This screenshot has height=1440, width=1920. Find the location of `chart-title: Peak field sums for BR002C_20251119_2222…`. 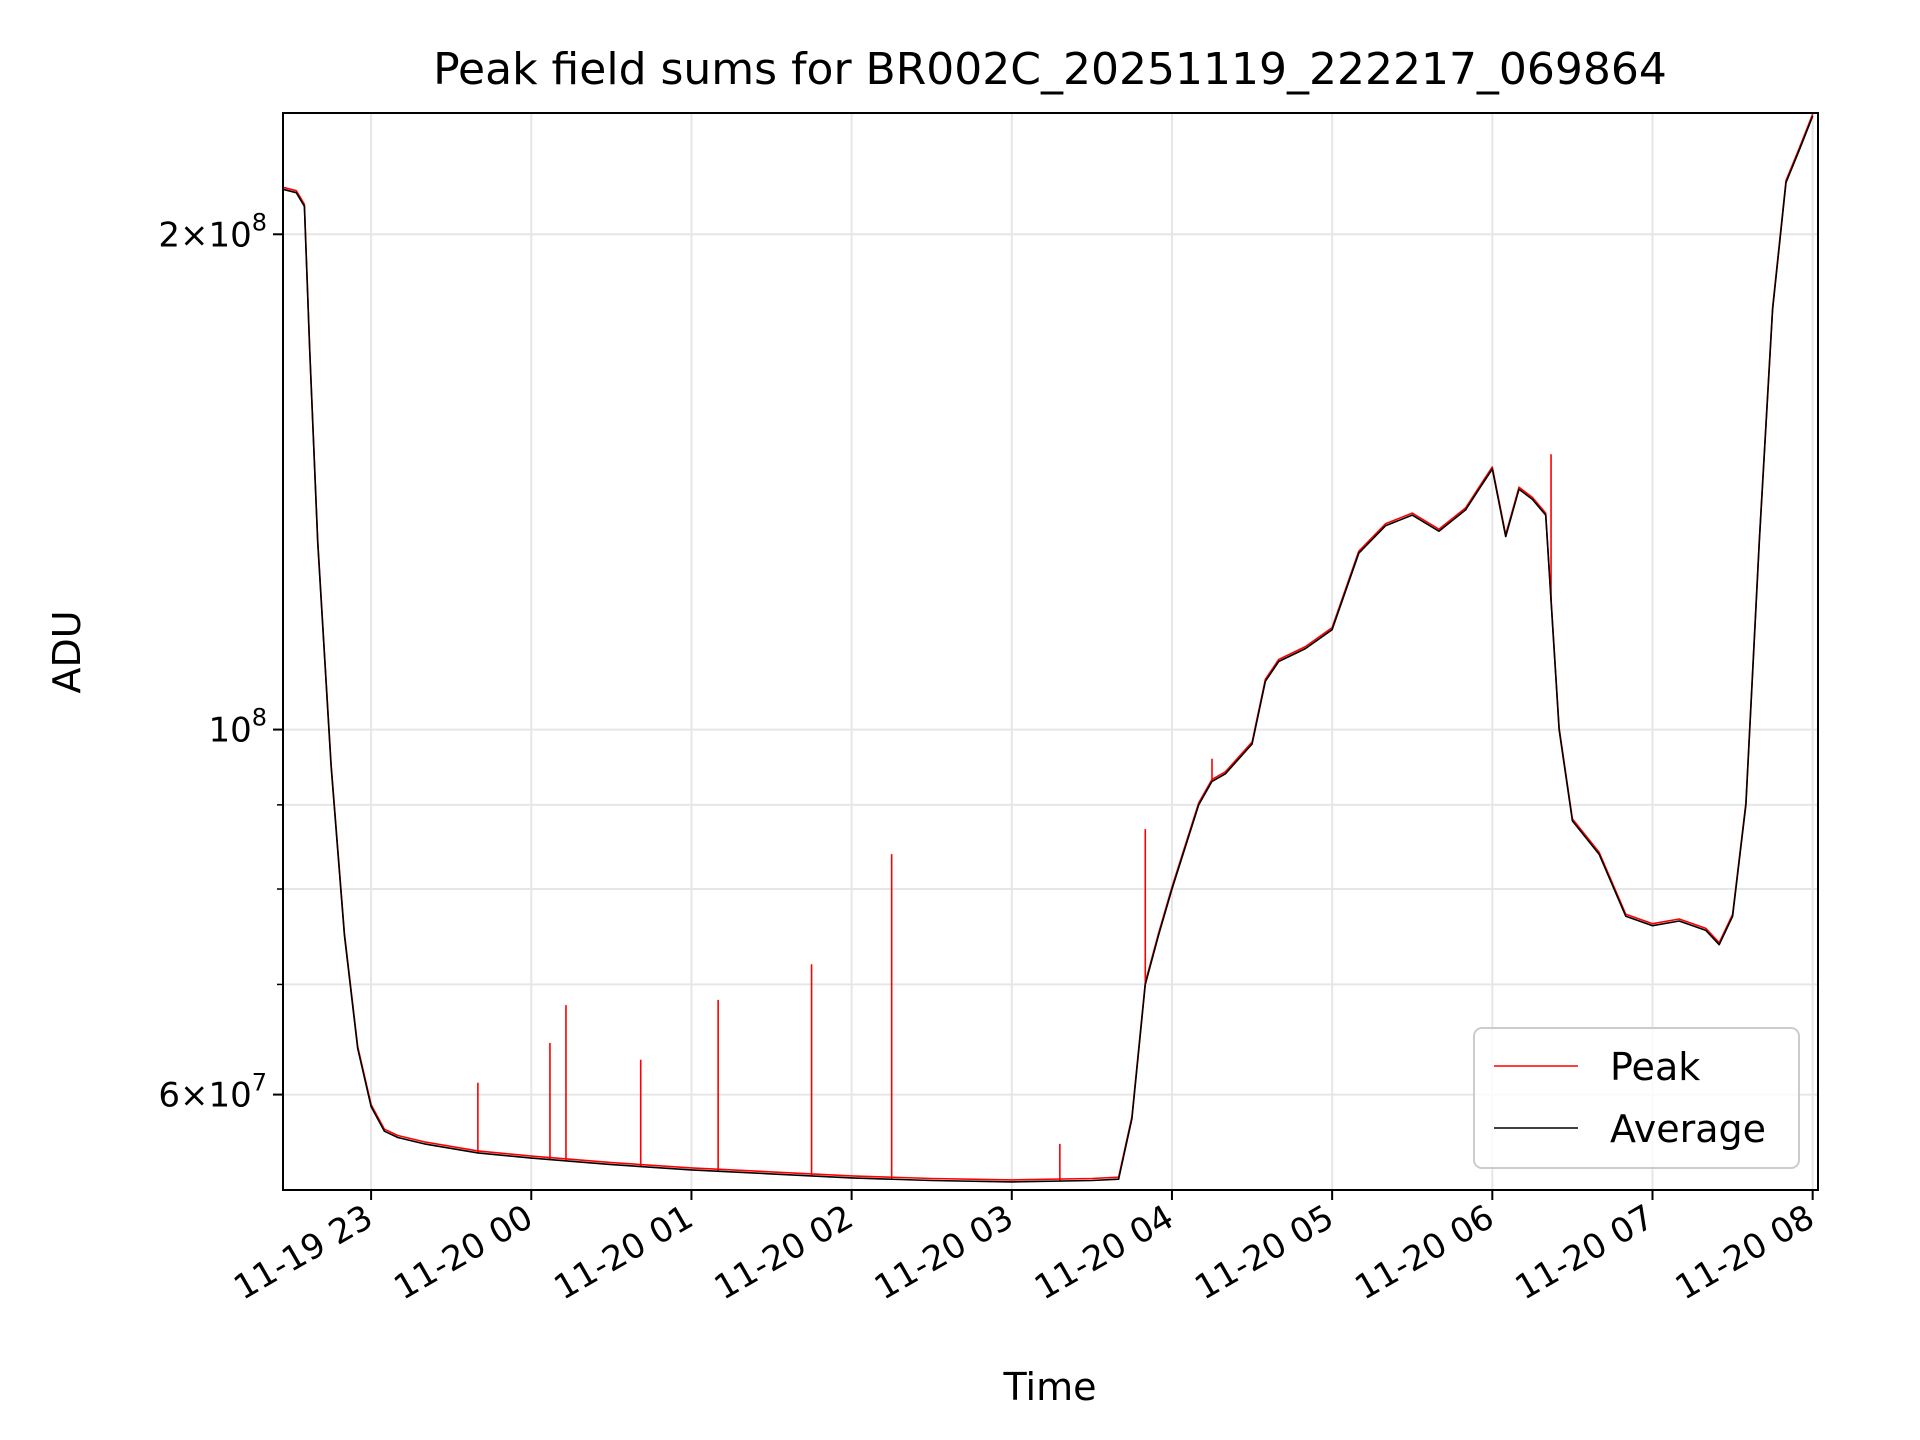

chart-title: Peak field sums for BR002C_20251119_2222… is located at coordinates (1050, 69).